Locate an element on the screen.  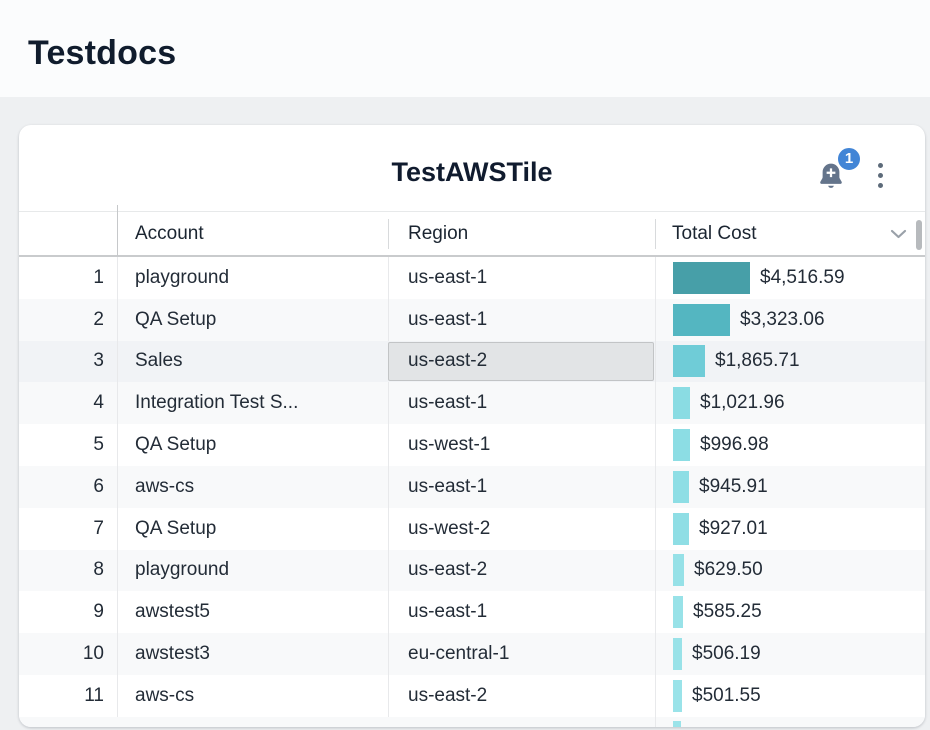
total-cost-cell: $3,323.06 is located at coordinates (790, 319).